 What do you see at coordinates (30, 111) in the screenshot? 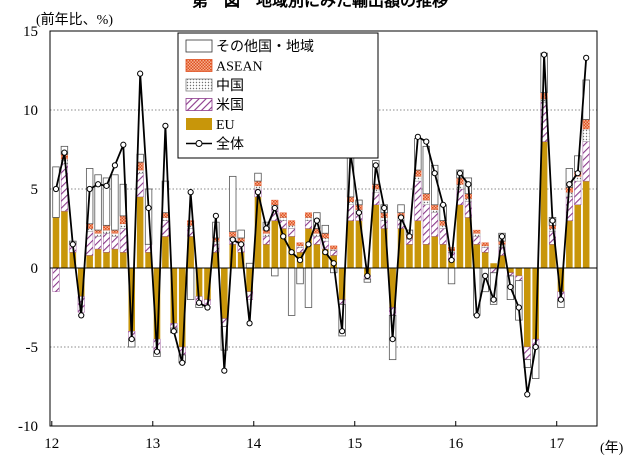
I see `y-tick-label: 10` at bounding box center [30, 111].